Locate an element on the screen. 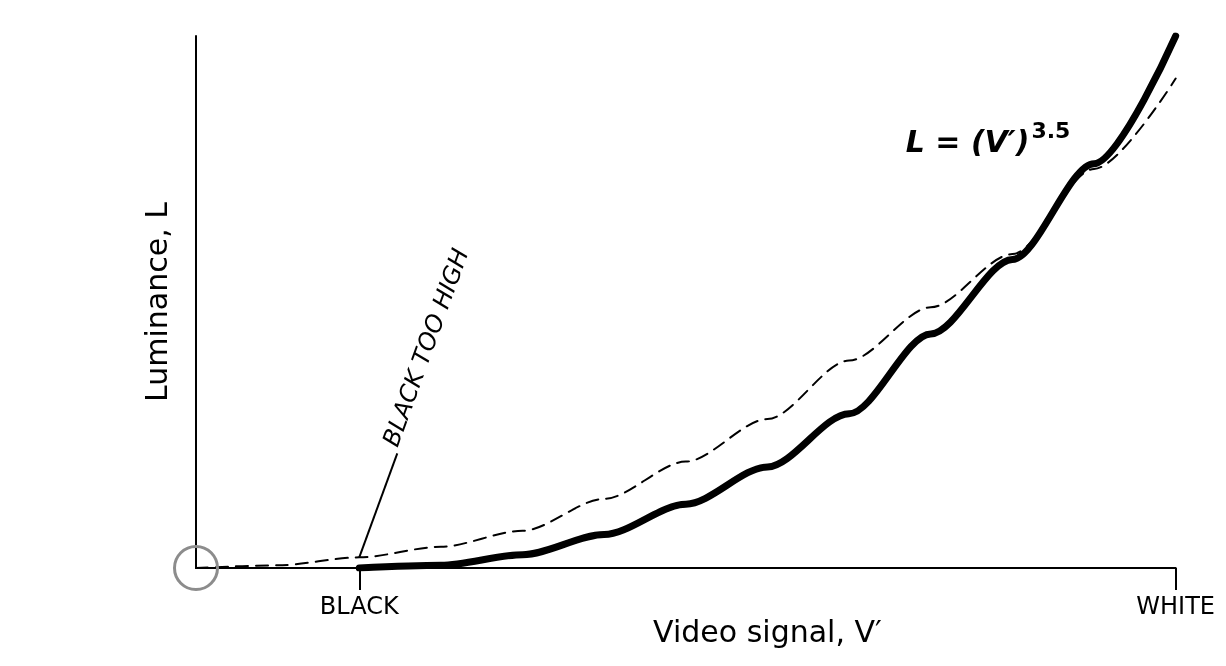 This screenshot has height=666, width=1226. x-tick-label: WHITE is located at coordinates (1175, 606).